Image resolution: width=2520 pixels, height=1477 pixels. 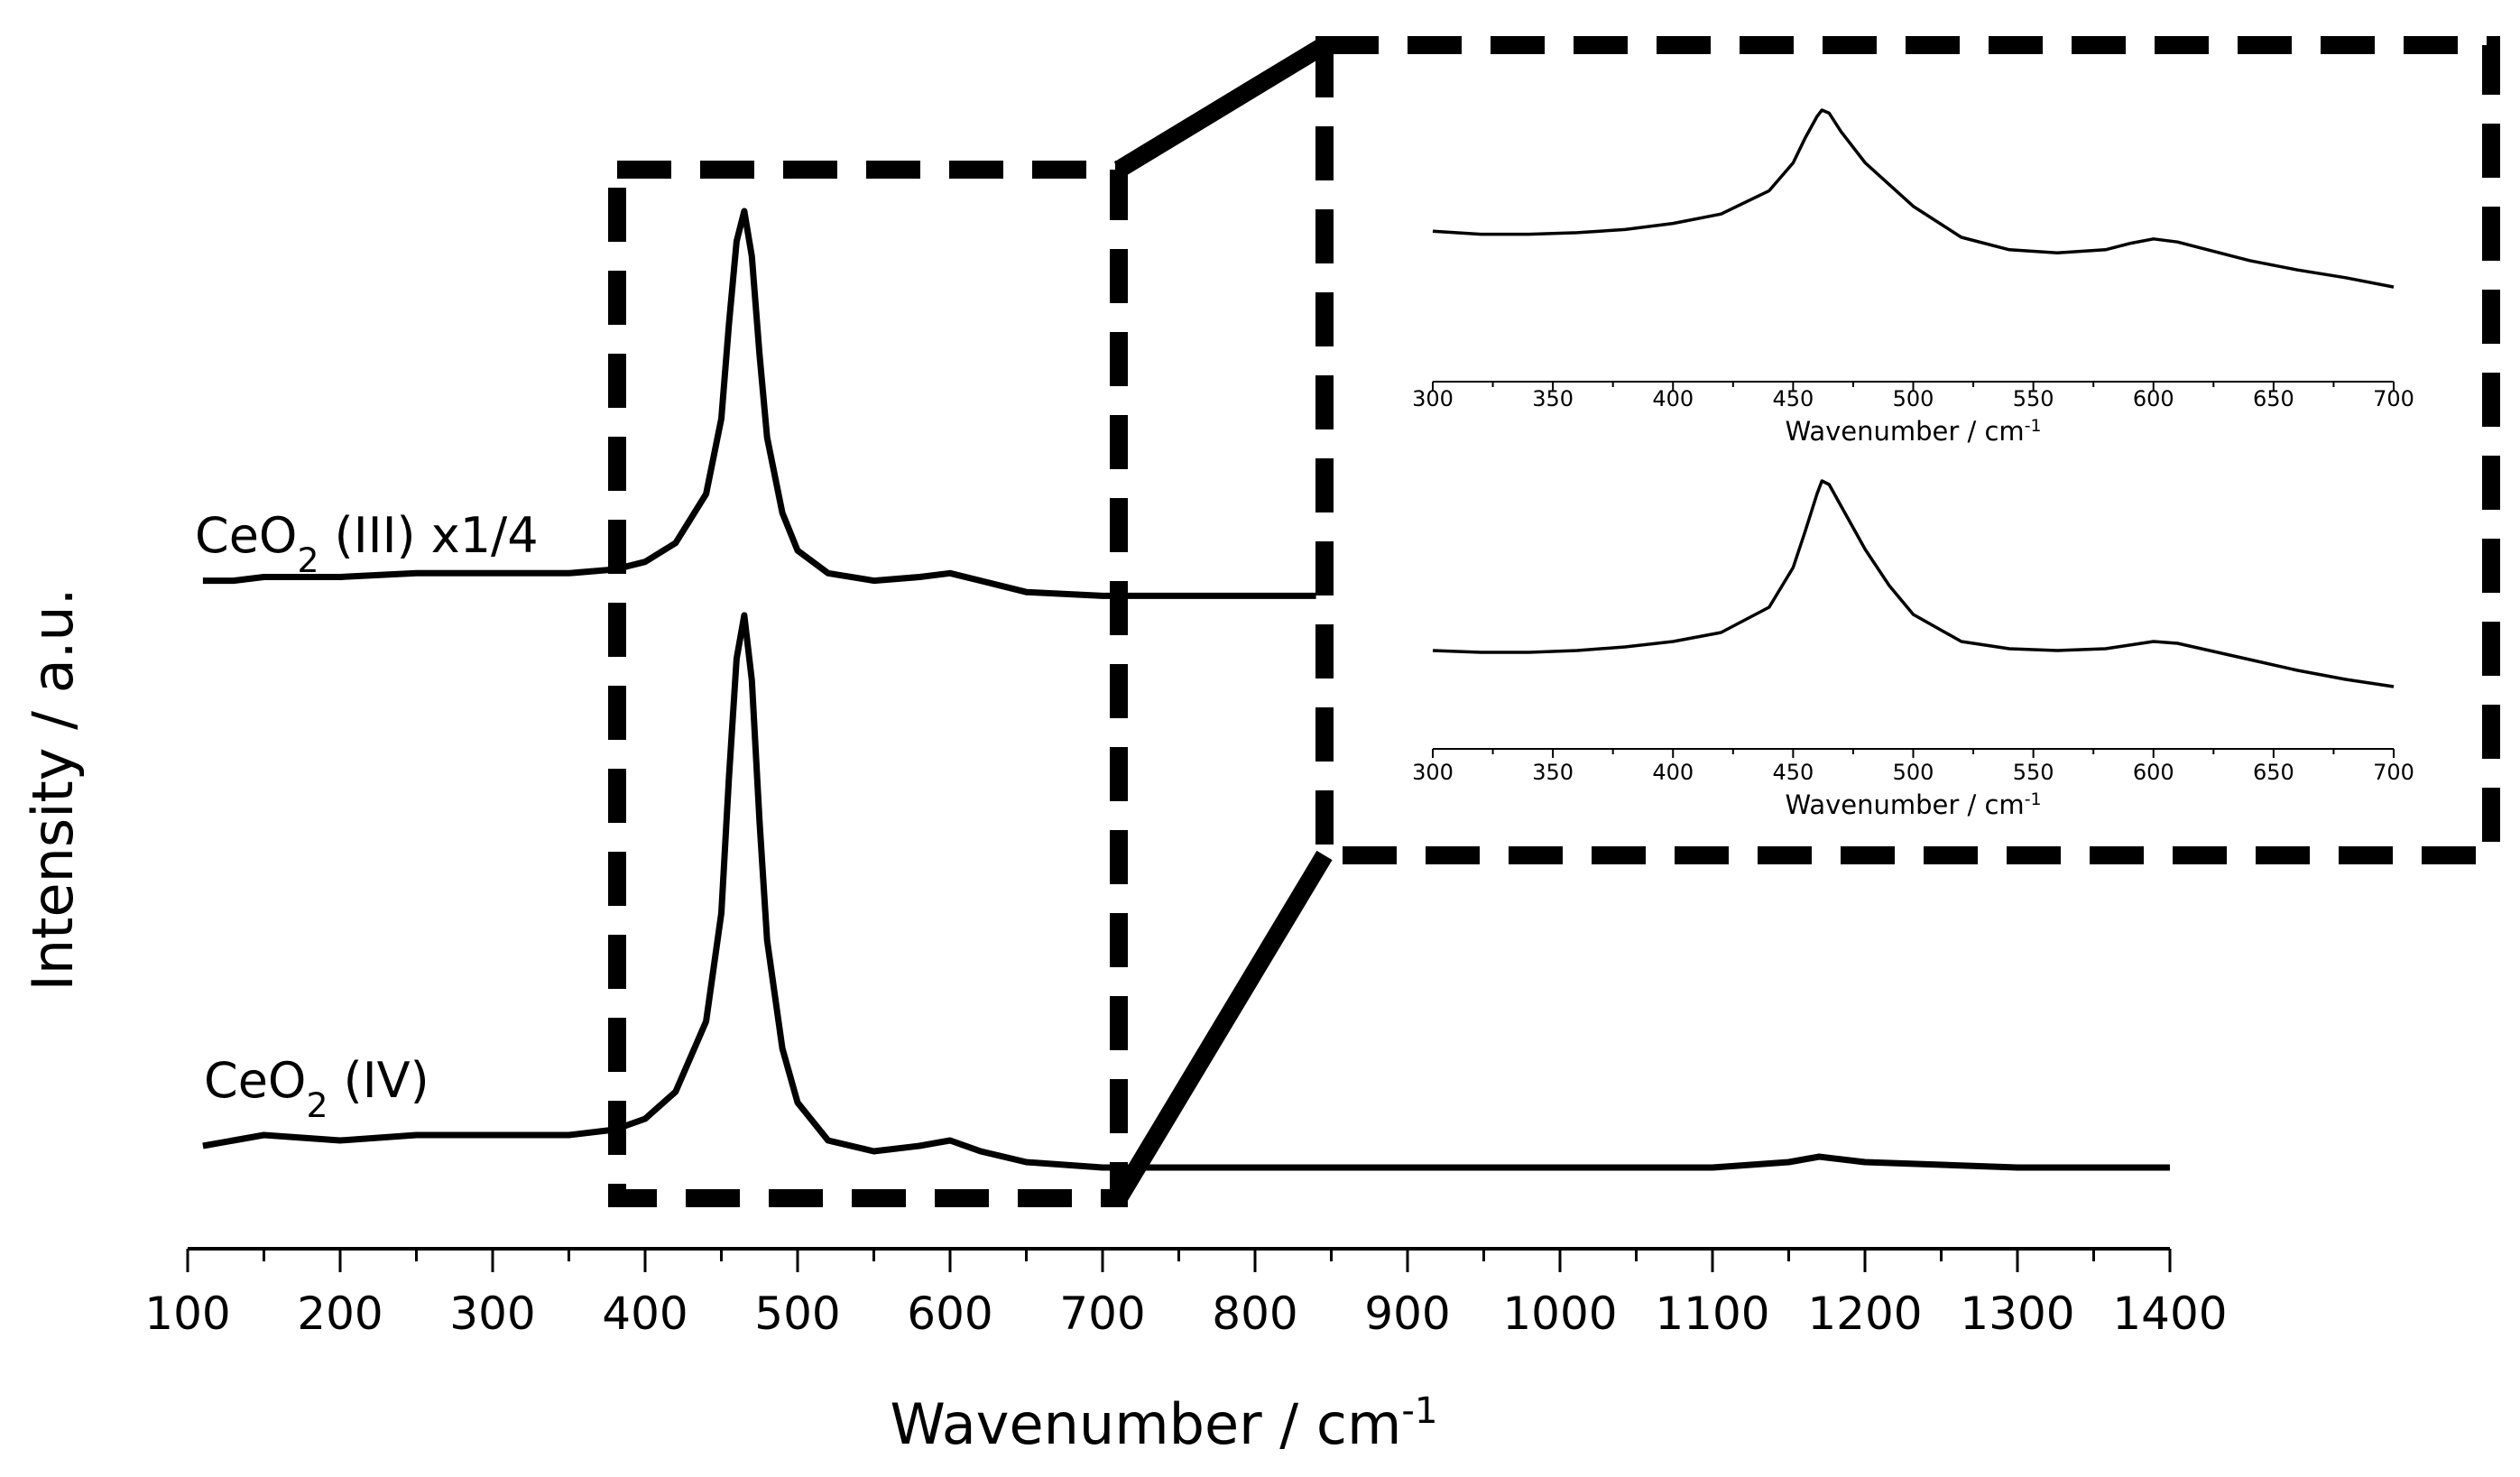 What do you see at coordinates (1163, 1424) in the screenshot?
I see `x-axis-title: Wavenumber / cm-1` at bounding box center [1163, 1424].